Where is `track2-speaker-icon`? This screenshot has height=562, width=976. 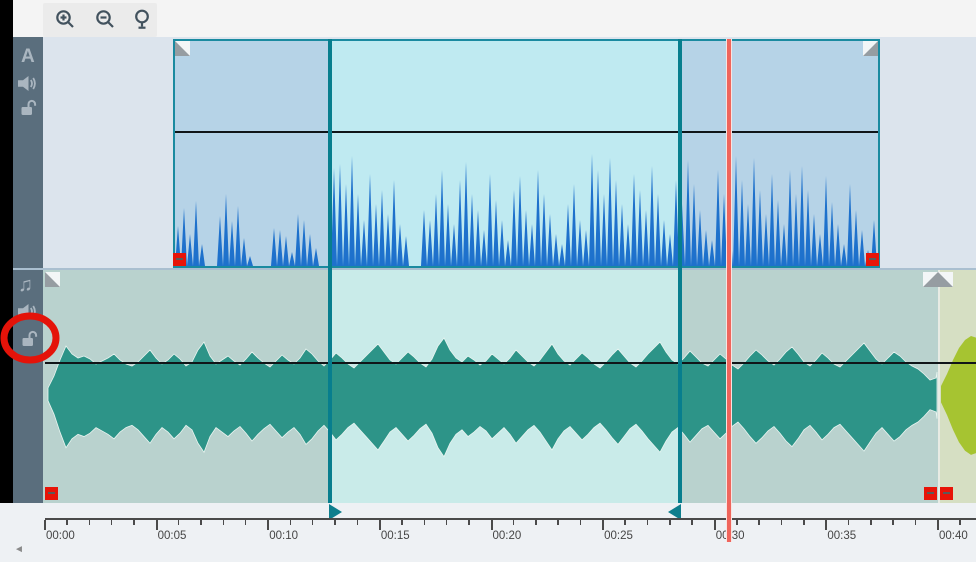 track2-speaker-icon is located at coordinates (28, 314).